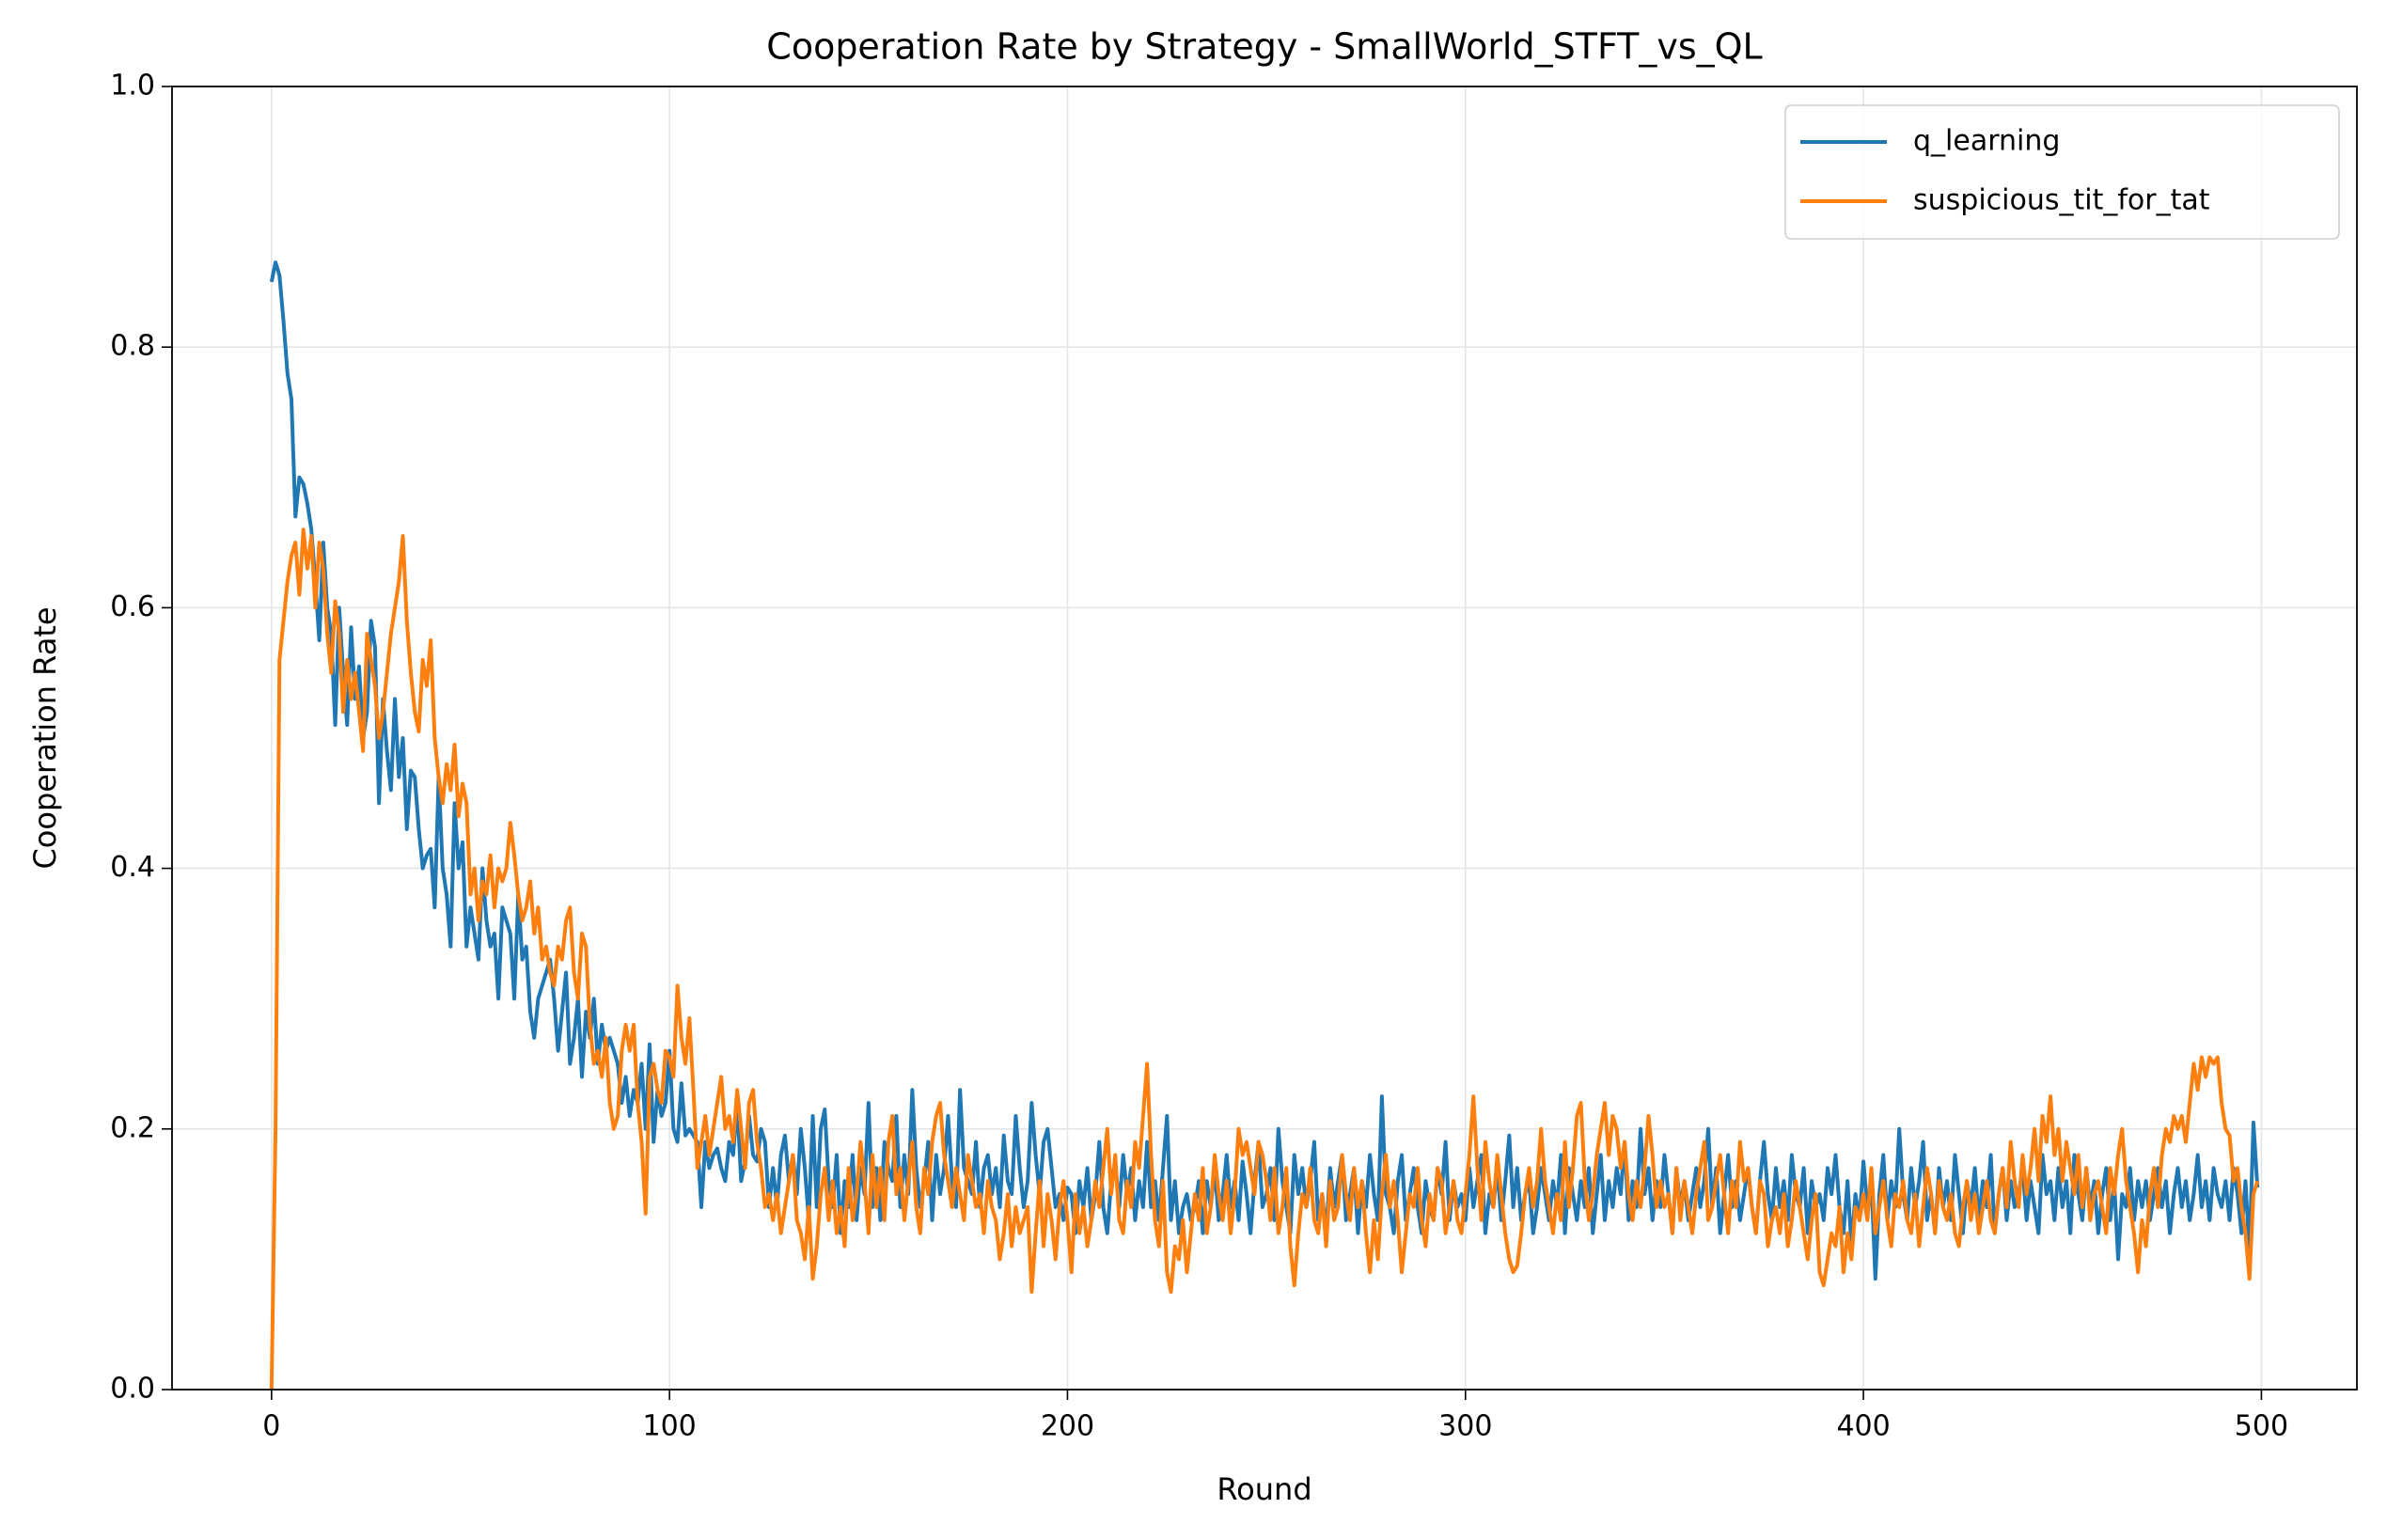  I want to click on x-axis-label: Round, so click(1264, 1489).